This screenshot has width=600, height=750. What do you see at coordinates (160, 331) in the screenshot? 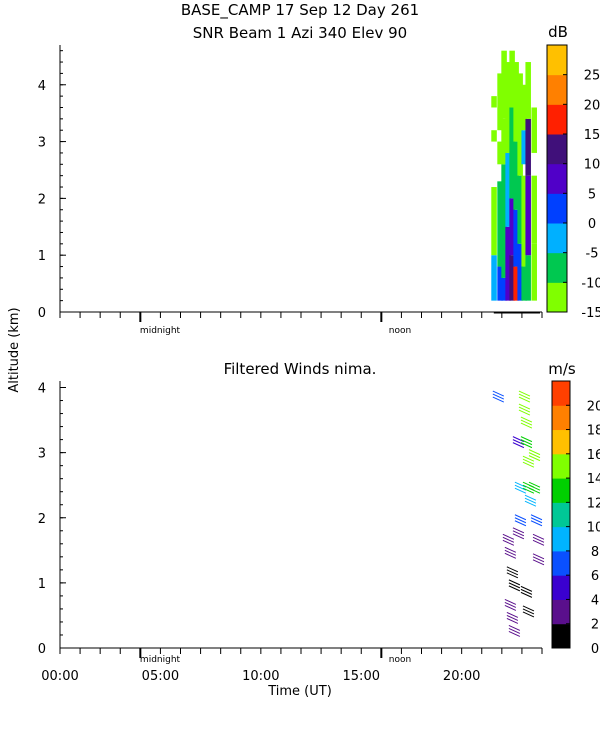
I see `snr-midnight-label: midnight` at bounding box center [160, 331].